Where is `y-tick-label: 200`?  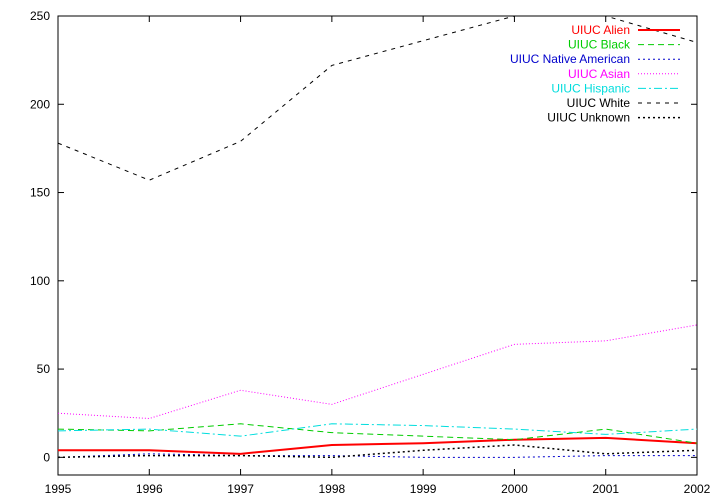 y-tick-label: 200 is located at coordinates (40, 104).